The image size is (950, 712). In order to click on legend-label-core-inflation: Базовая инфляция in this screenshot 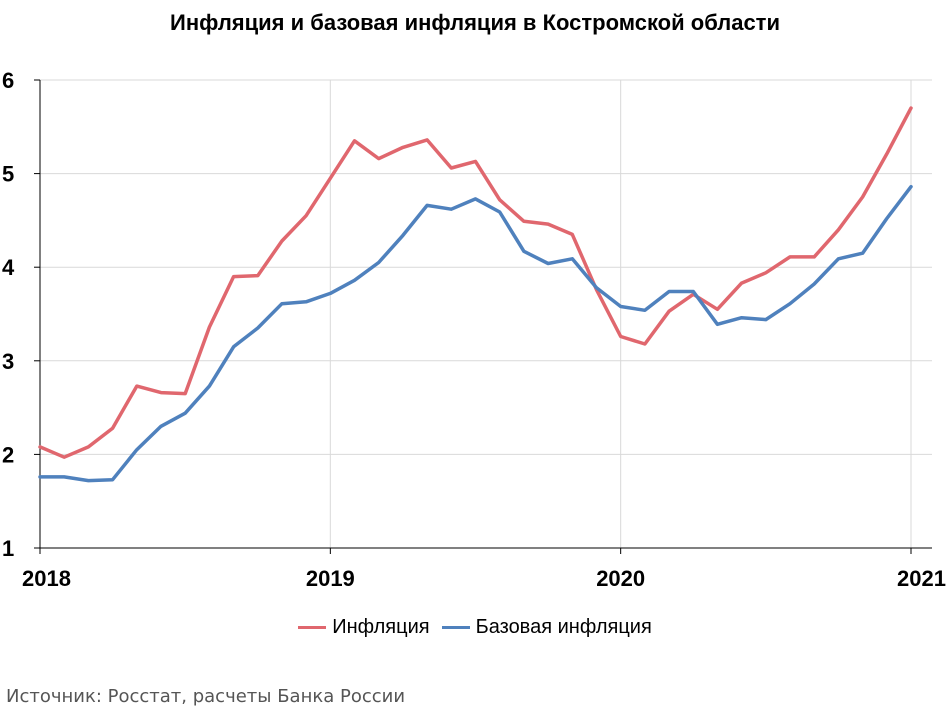, I will do `click(563, 627)`.